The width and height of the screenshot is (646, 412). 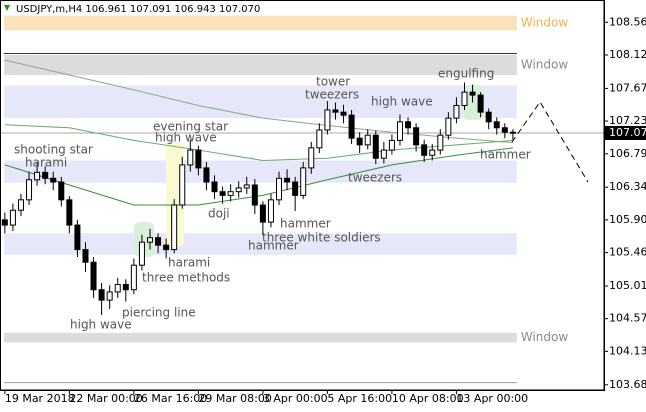 I want to click on last-price-label: 107.070, so click(x=627, y=132).